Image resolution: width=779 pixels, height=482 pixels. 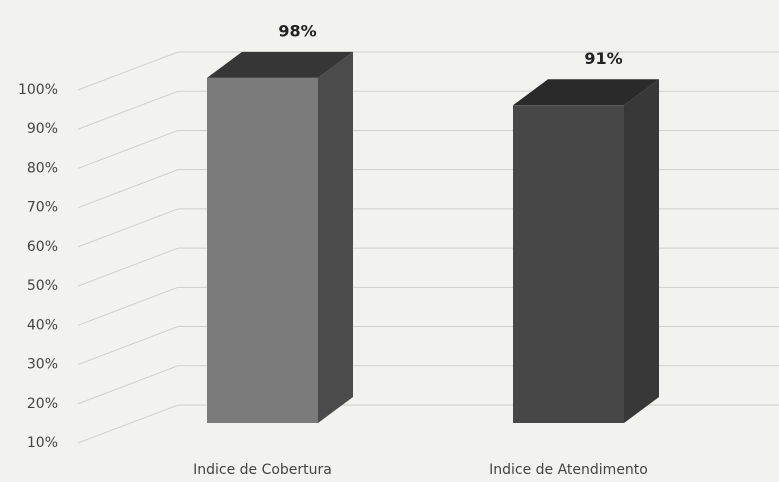 What do you see at coordinates (297, 30) in the screenshot?
I see `value-label: 98%` at bounding box center [297, 30].